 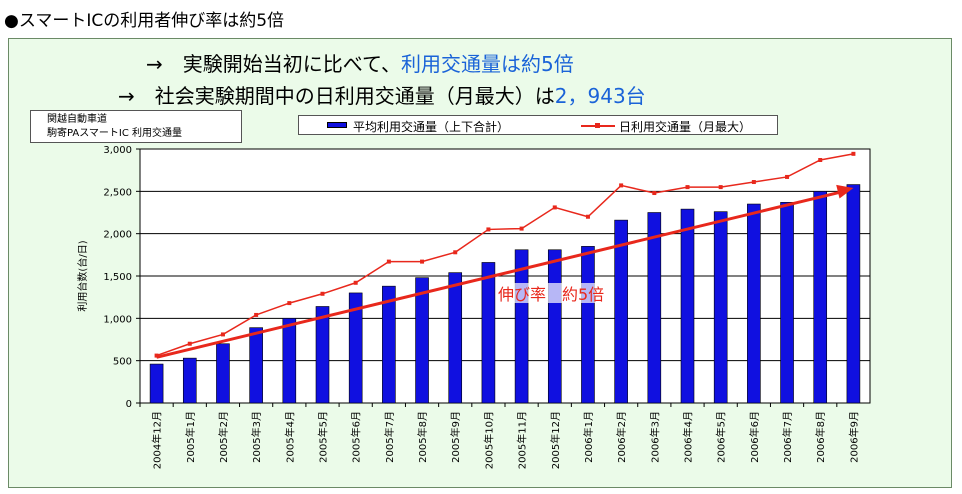 What do you see at coordinates (389, 437) in the screenshot?
I see `x-tick-label: 2005年7月` at bounding box center [389, 437].